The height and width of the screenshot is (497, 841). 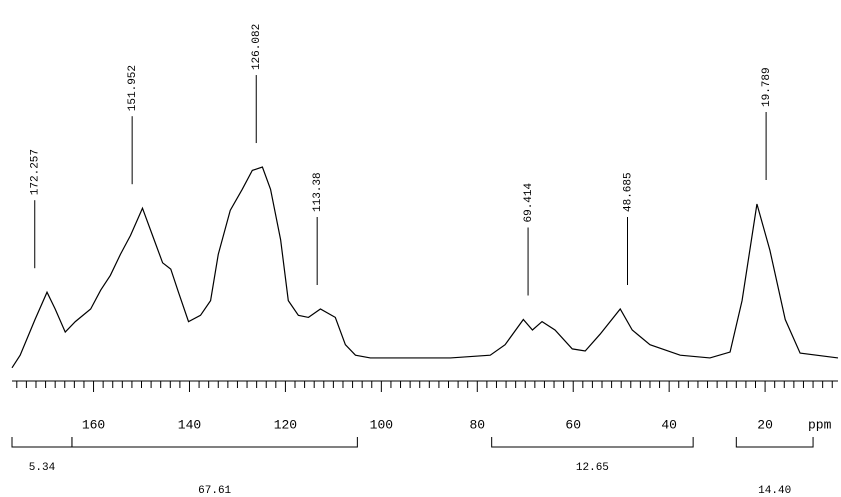 What do you see at coordinates (36, 172) in the screenshot?
I see `peak-label: 172.257` at bounding box center [36, 172].